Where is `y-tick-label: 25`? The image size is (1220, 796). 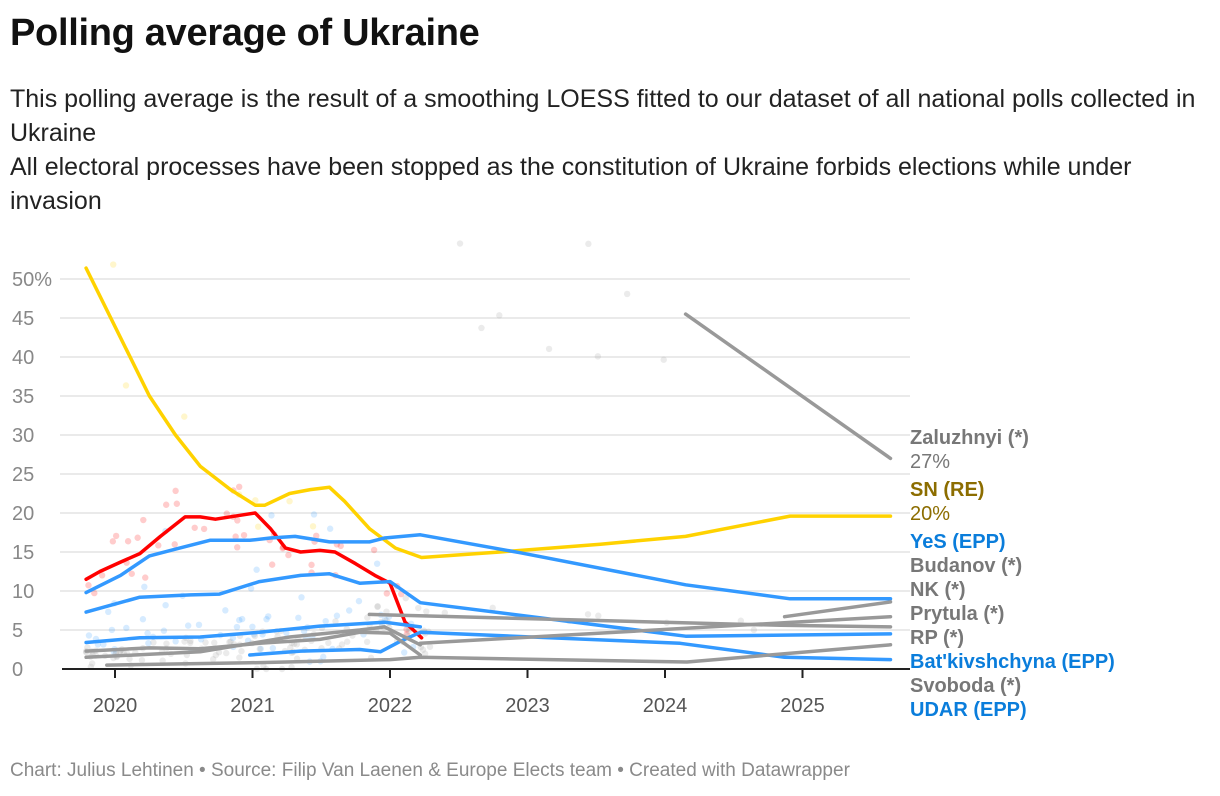
y-tick-label: 25 is located at coordinates (23, 475).